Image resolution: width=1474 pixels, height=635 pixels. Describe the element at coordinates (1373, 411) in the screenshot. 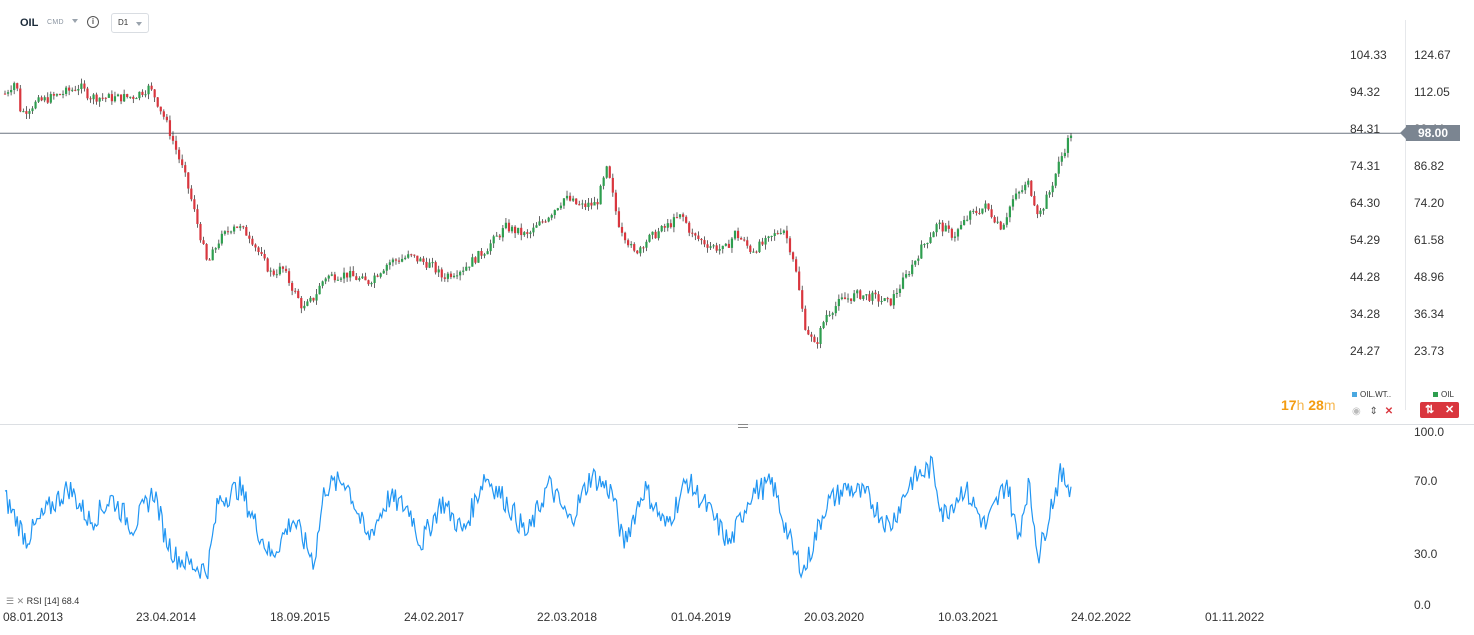

I see `move-icon: ⇕` at that location.